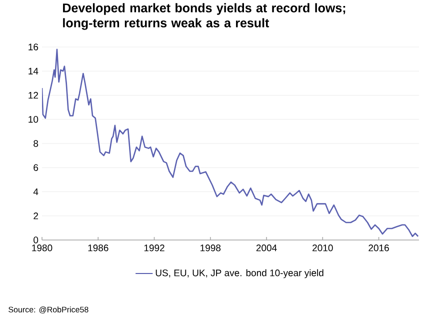 The image size is (430, 323). I want to click on x-tick-label: 1992, so click(154, 248).